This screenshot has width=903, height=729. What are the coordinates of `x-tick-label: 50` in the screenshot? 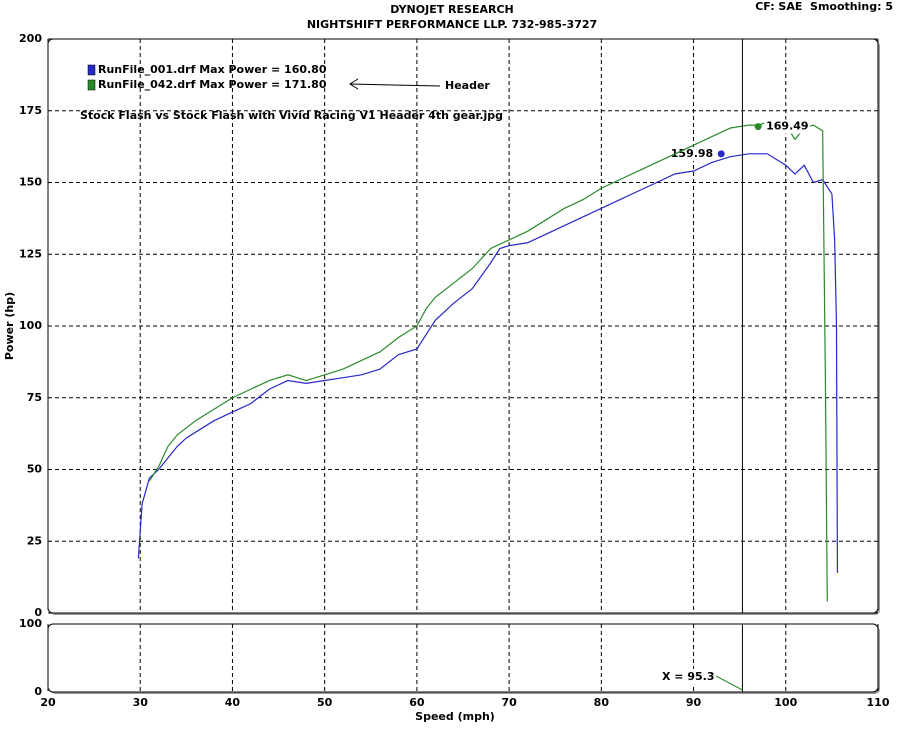 It's located at (325, 702).